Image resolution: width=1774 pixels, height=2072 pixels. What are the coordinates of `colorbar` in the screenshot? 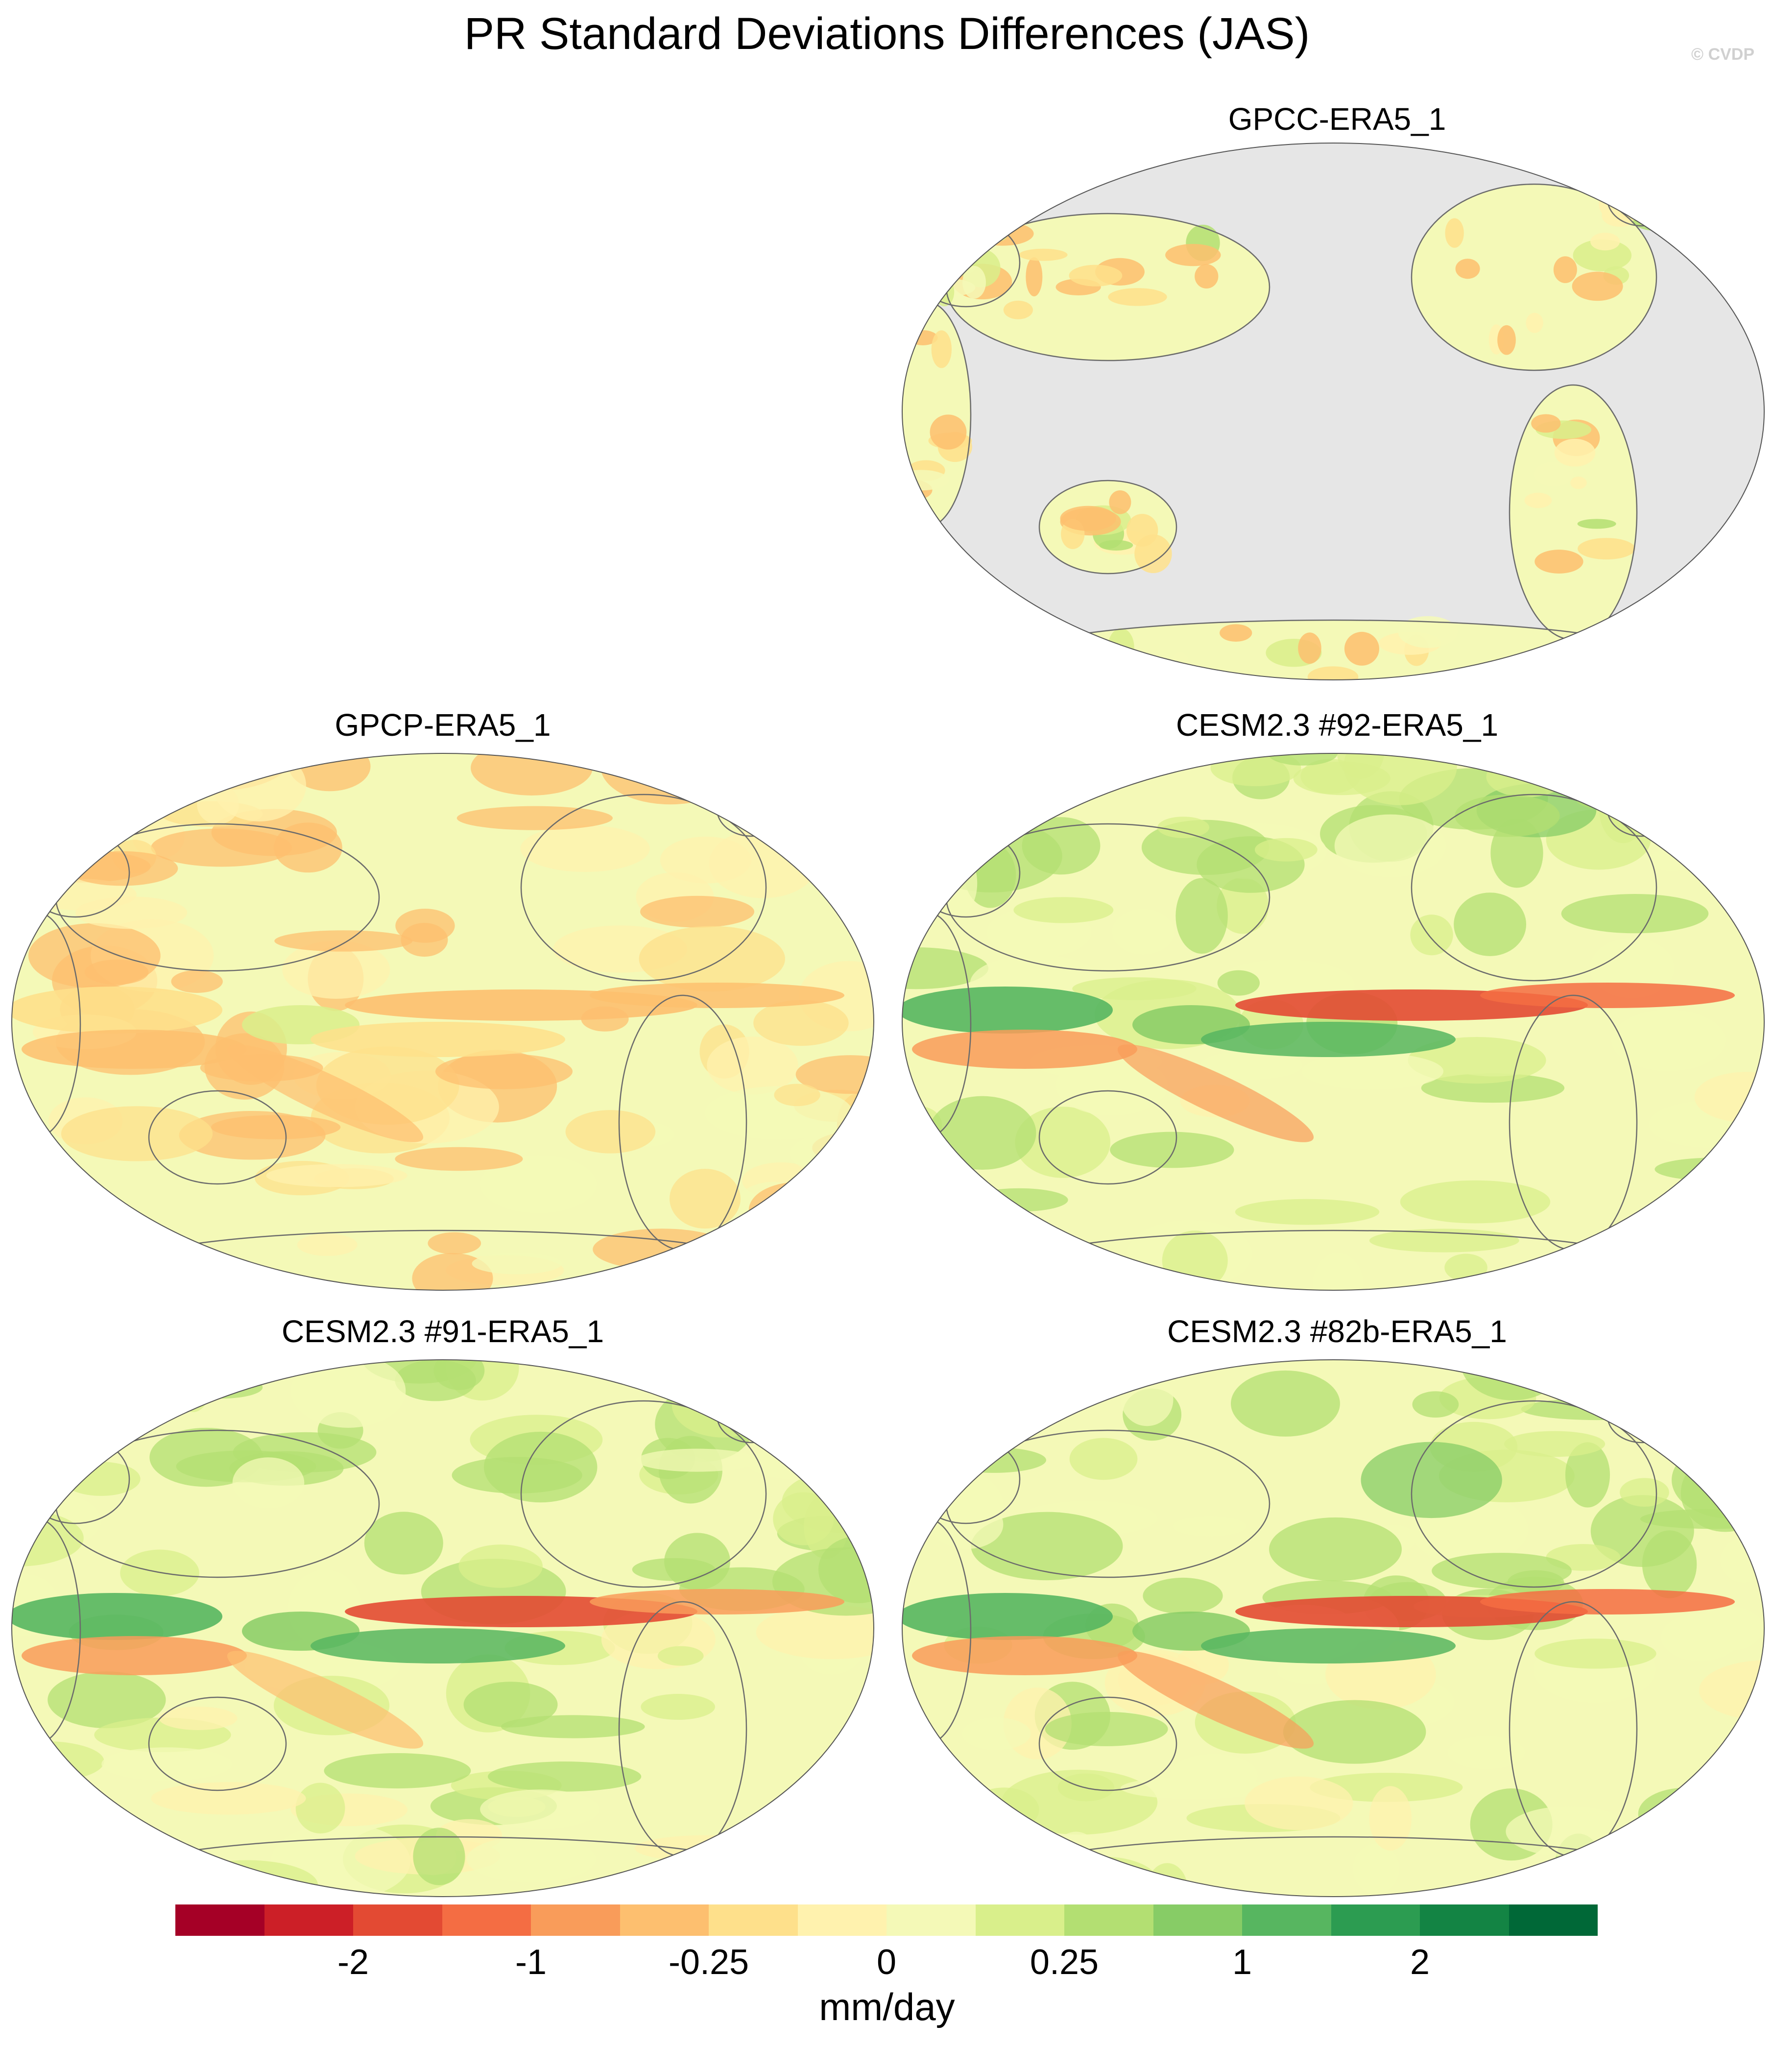 It's located at (886, 1920).